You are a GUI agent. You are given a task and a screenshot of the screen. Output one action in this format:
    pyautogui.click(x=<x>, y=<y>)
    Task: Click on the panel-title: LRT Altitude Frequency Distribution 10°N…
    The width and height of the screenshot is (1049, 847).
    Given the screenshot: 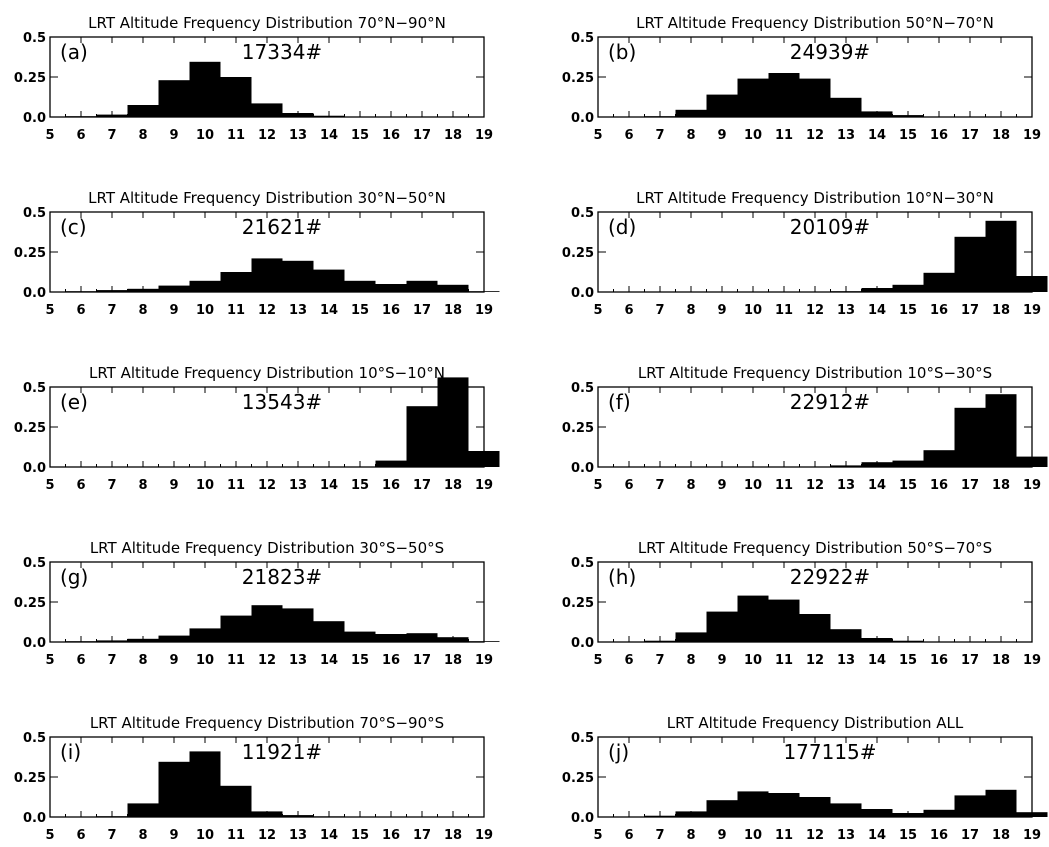 What is the action you would take?
    pyautogui.click(x=815, y=198)
    